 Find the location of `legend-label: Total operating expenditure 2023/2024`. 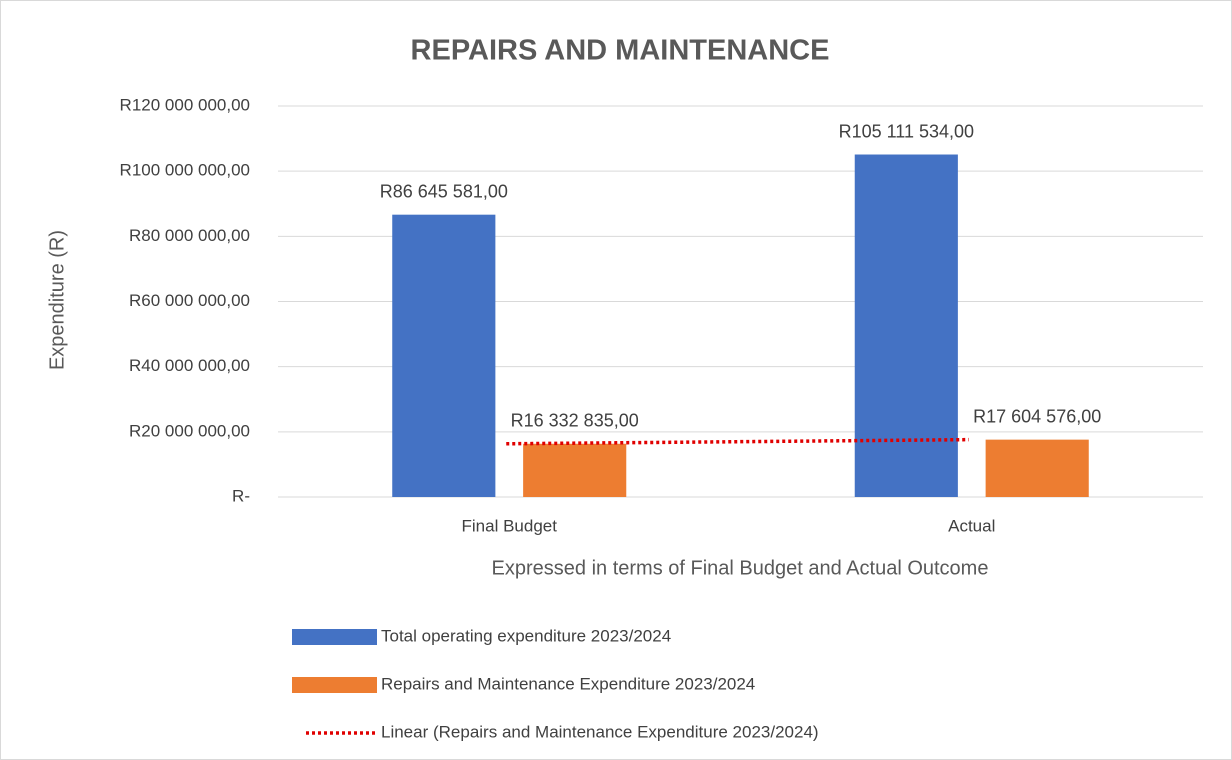

legend-label: Total operating expenditure 2023/2024 is located at coordinates (526, 635).